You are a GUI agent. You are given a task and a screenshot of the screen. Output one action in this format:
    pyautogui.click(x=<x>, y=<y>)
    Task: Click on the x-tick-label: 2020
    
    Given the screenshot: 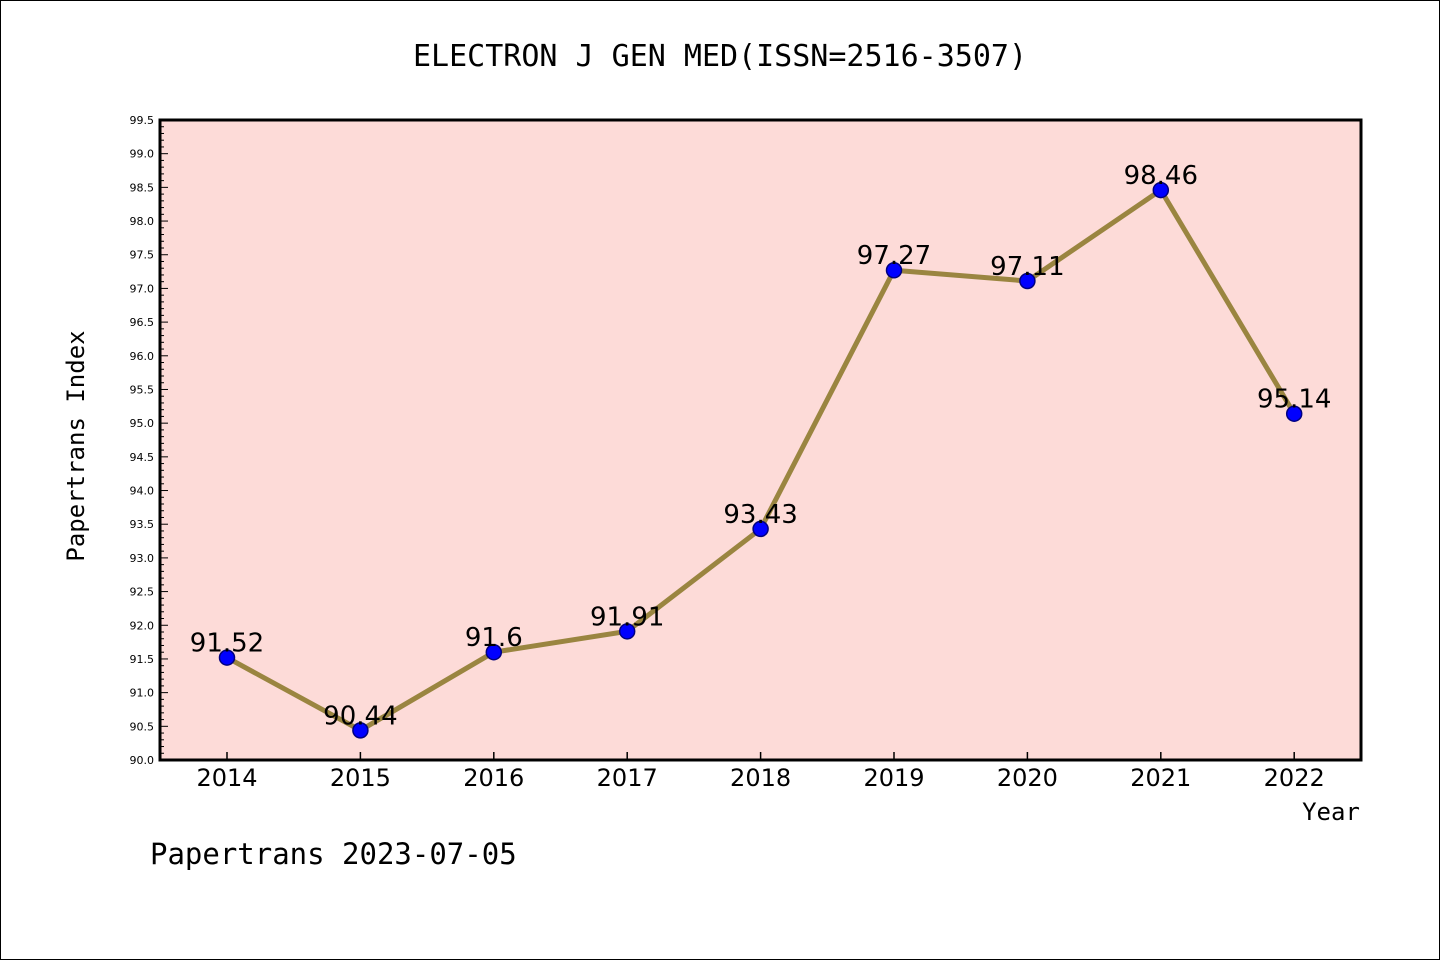 What is the action you would take?
    pyautogui.click(x=1027, y=778)
    